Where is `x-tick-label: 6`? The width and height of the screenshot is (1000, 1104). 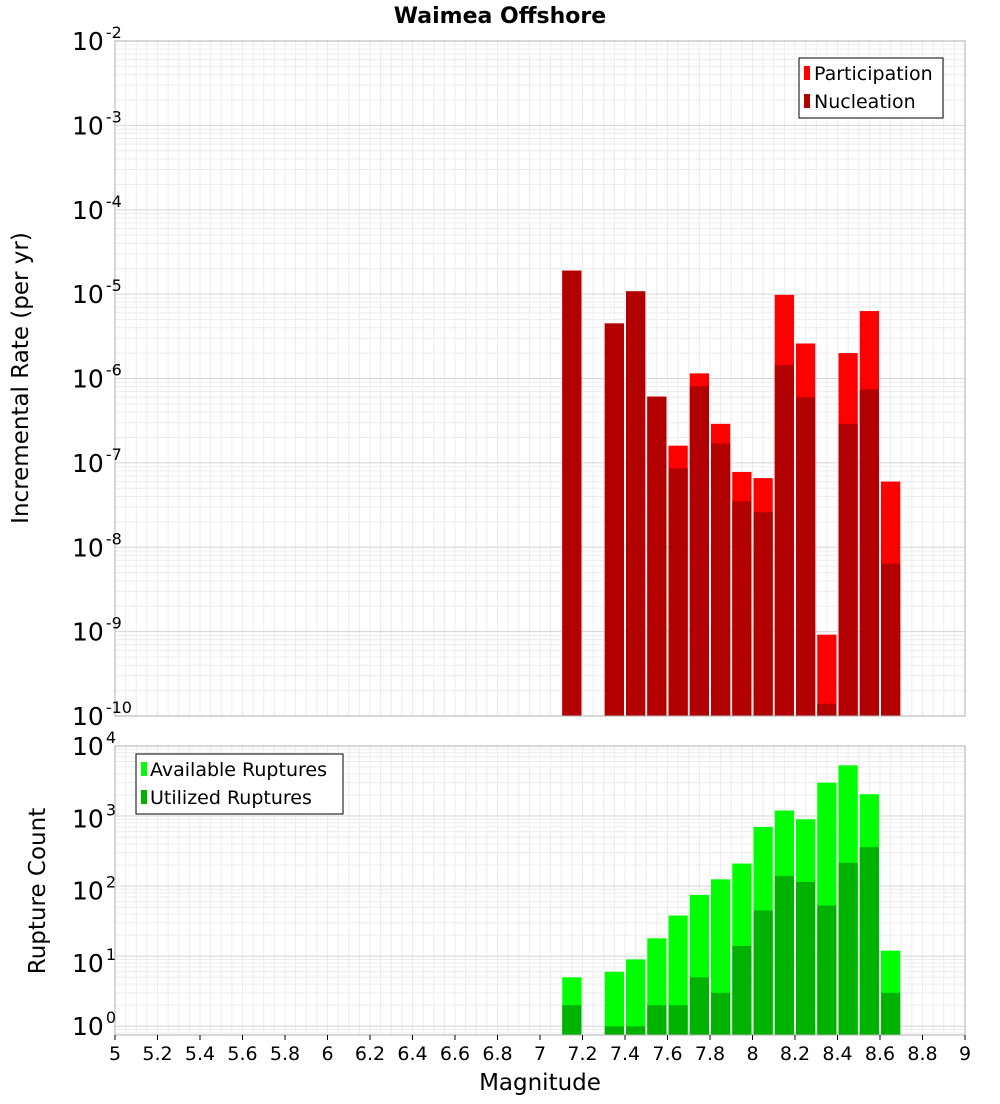 x-tick-label: 6 is located at coordinates (327, 1054).